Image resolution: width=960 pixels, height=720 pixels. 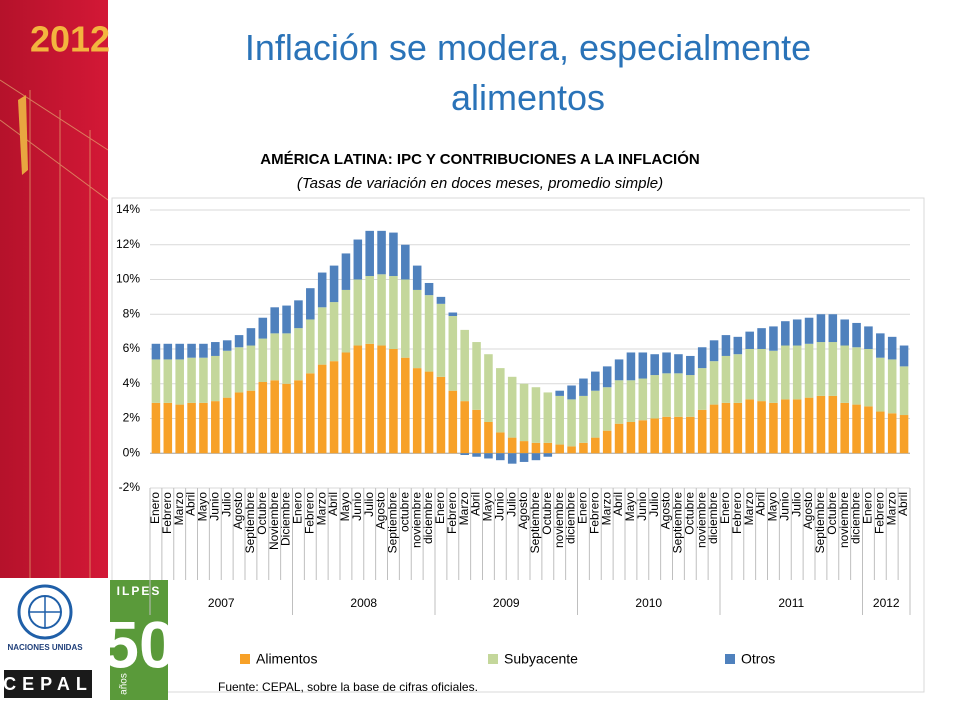 I want to click on ilpes-years: años, so click(x=124, y=684).